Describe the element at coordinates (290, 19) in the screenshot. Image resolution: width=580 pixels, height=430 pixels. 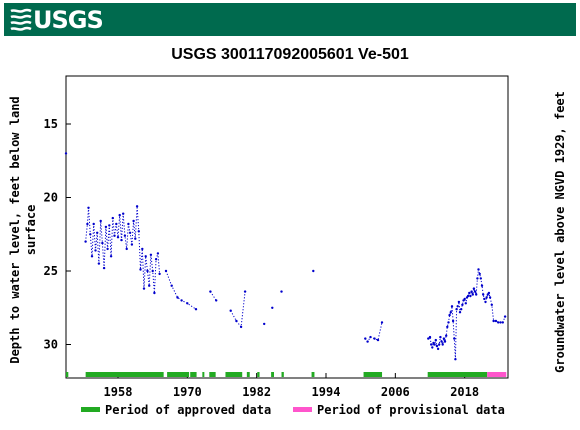
I see `usgs-banner: USGS` at that location.